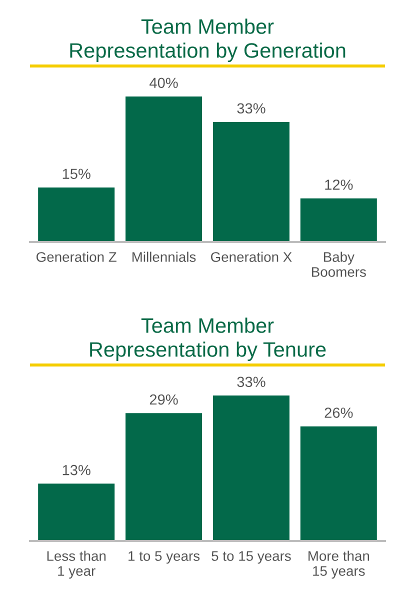 The image size is (419, 608). Describe the element at coordinates (164, 399) in the screenshot. I see `data-label: 29%` at that location.